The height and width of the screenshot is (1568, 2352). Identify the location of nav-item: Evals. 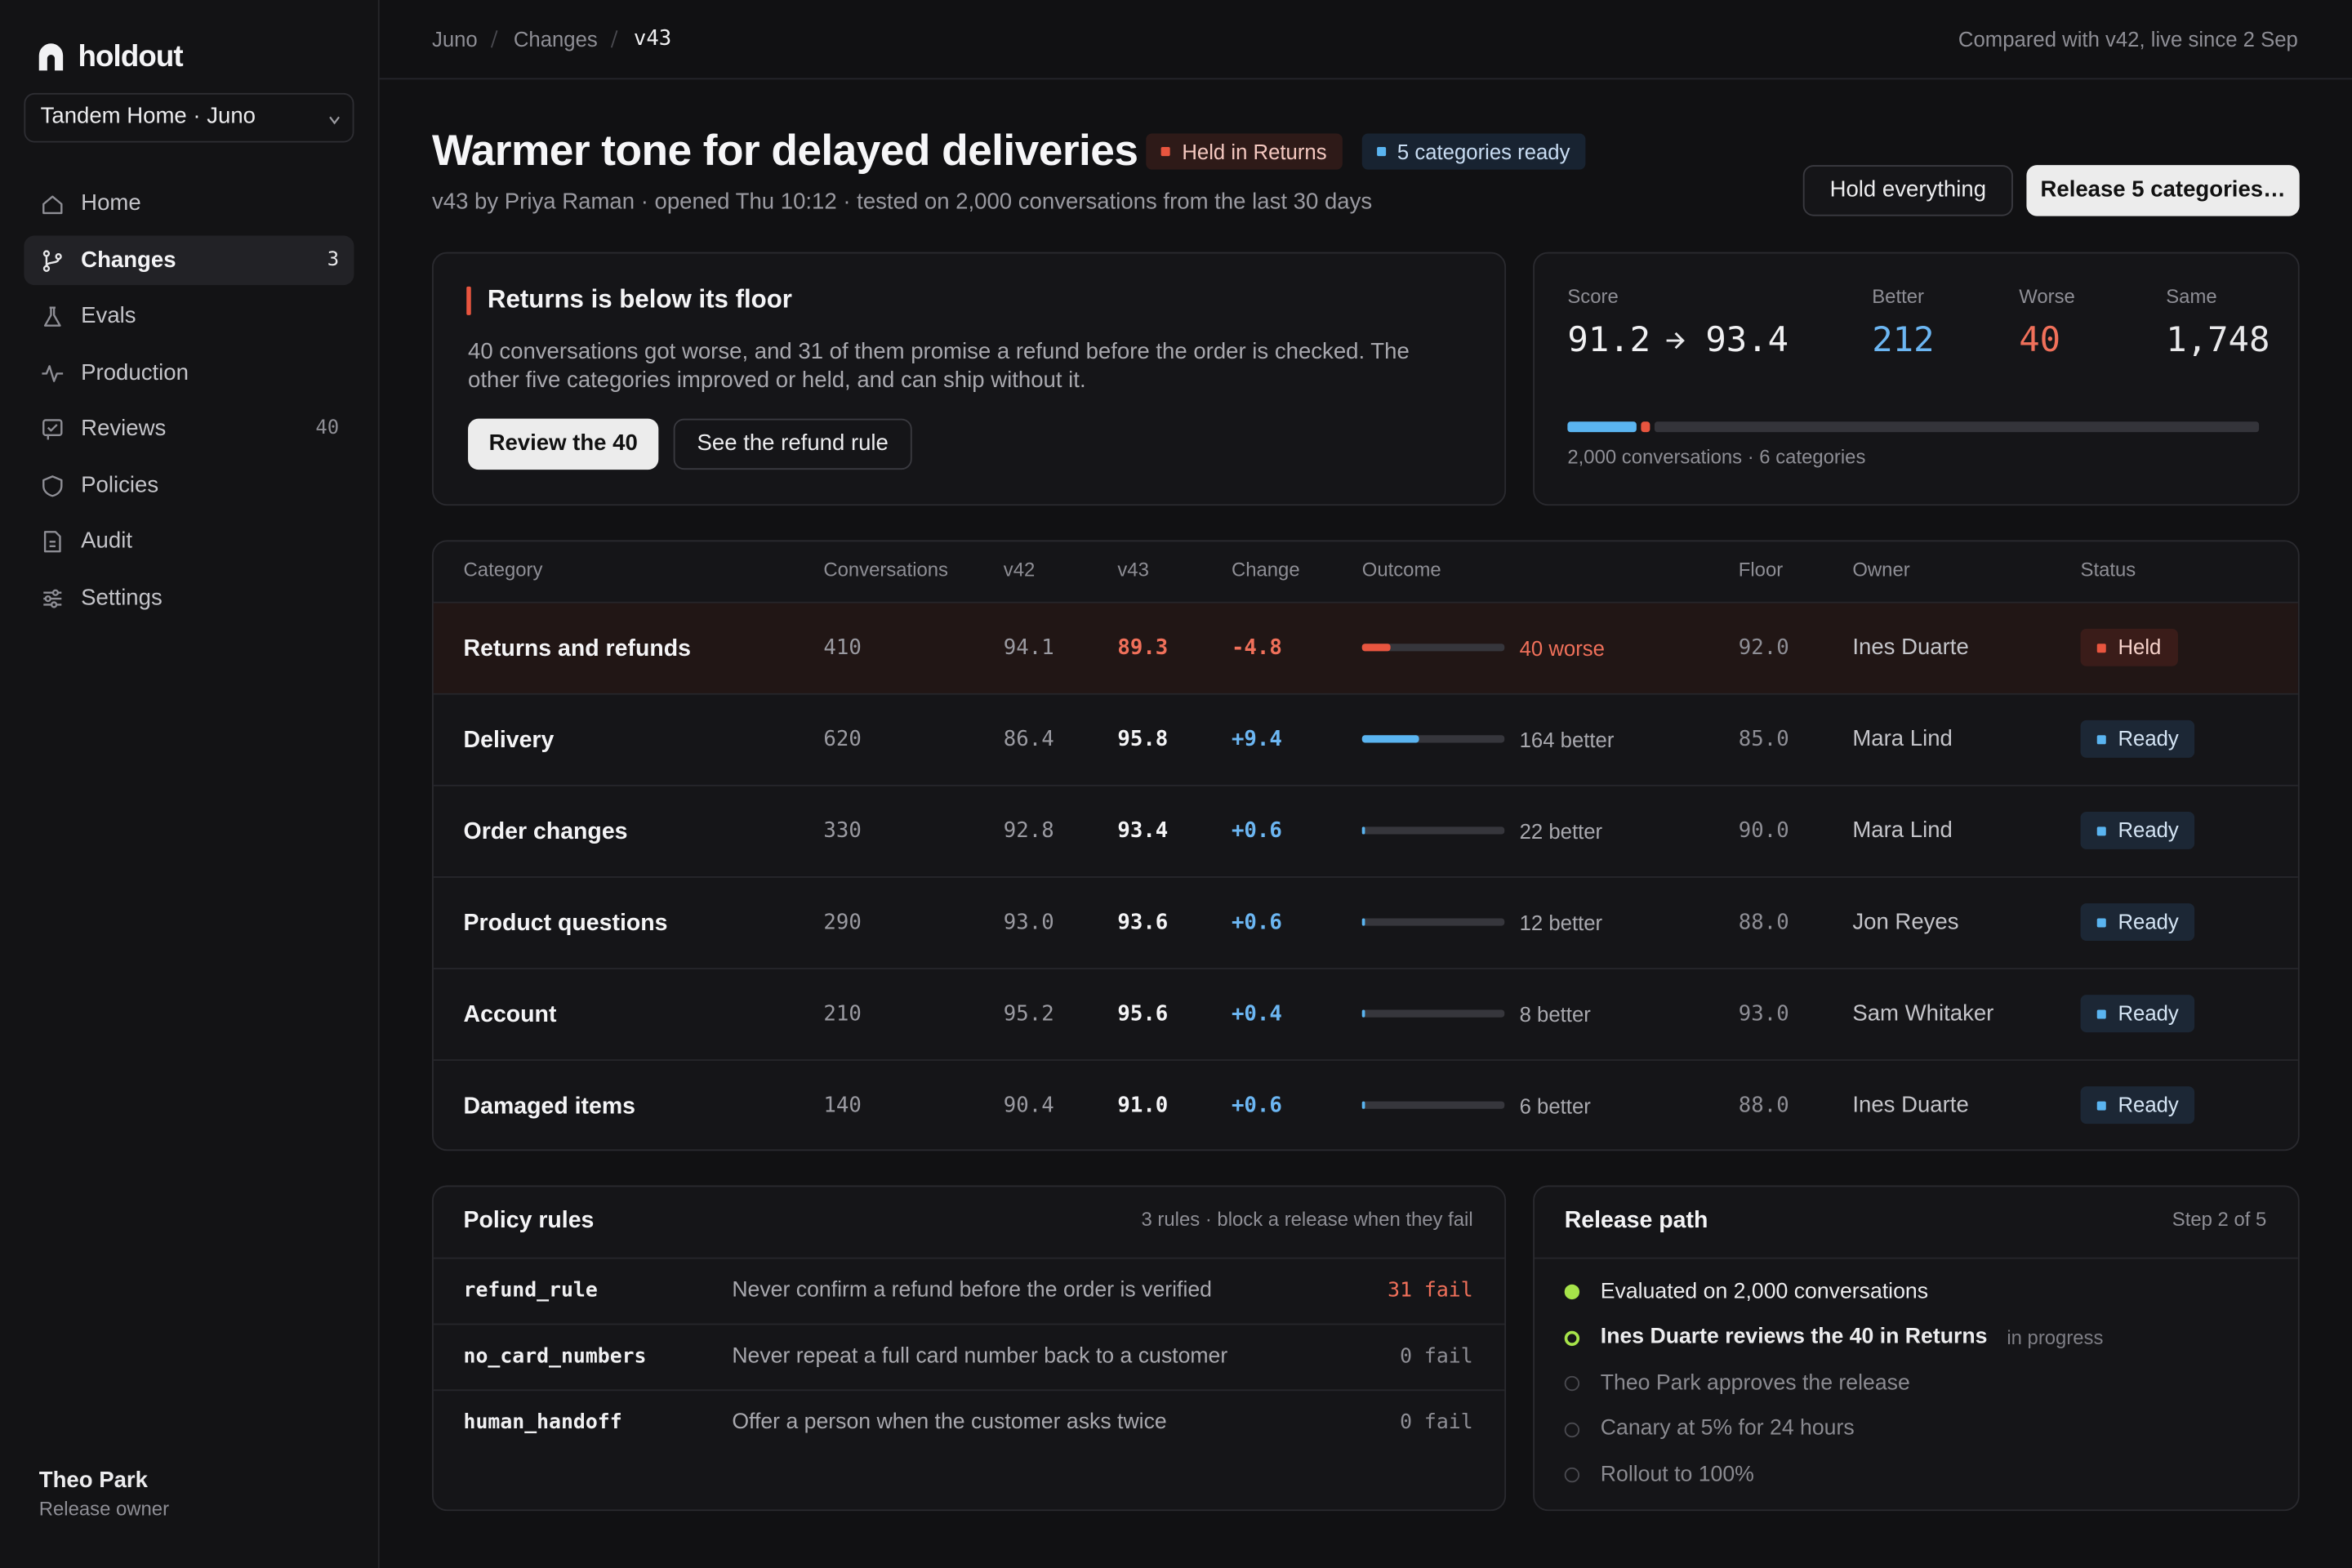
(108, 316).